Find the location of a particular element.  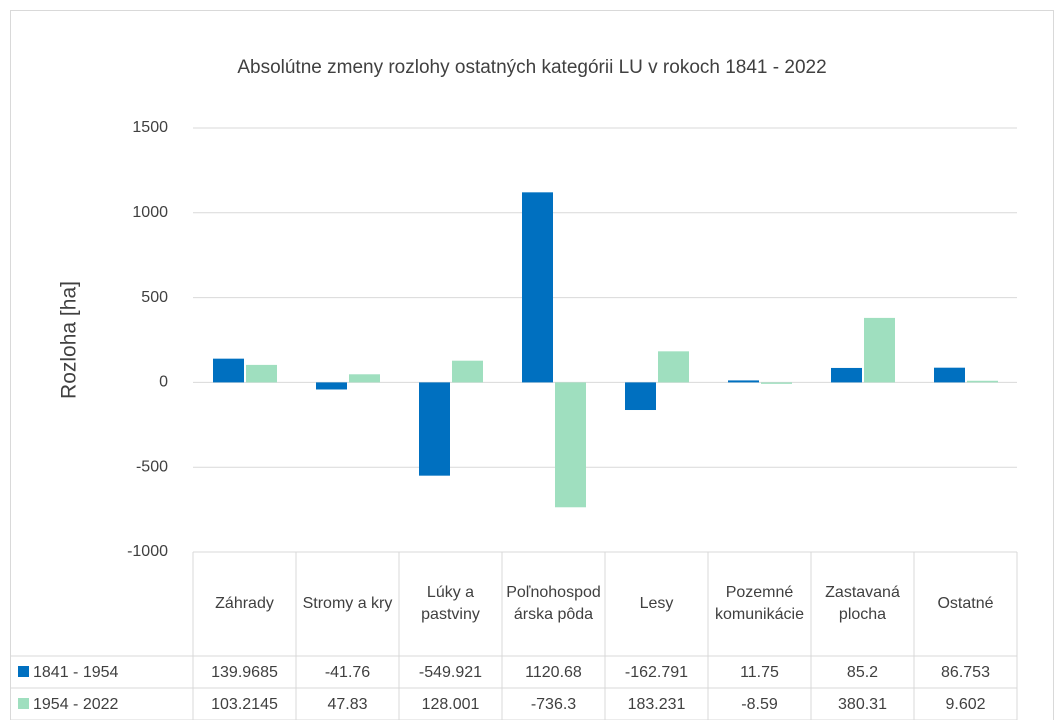

legend-label: 1954 - 2022 is located at coordinates (76, 704).